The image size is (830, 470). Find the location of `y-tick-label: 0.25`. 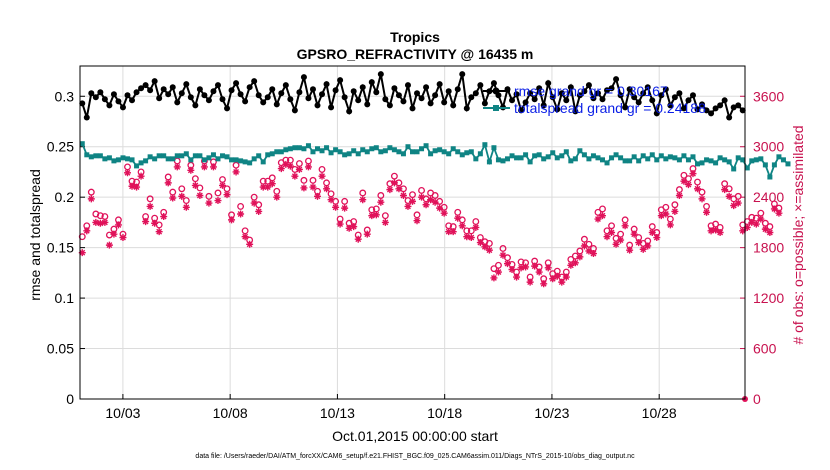

y-tick-label: 0.25 is located at coordinates (60, 147).